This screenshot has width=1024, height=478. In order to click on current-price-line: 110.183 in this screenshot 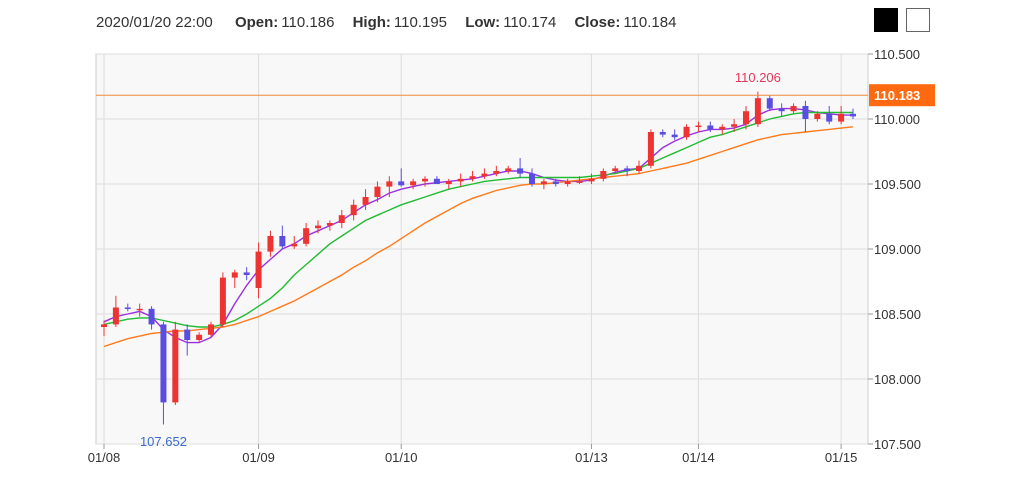, I will do `click(515, 95)`.